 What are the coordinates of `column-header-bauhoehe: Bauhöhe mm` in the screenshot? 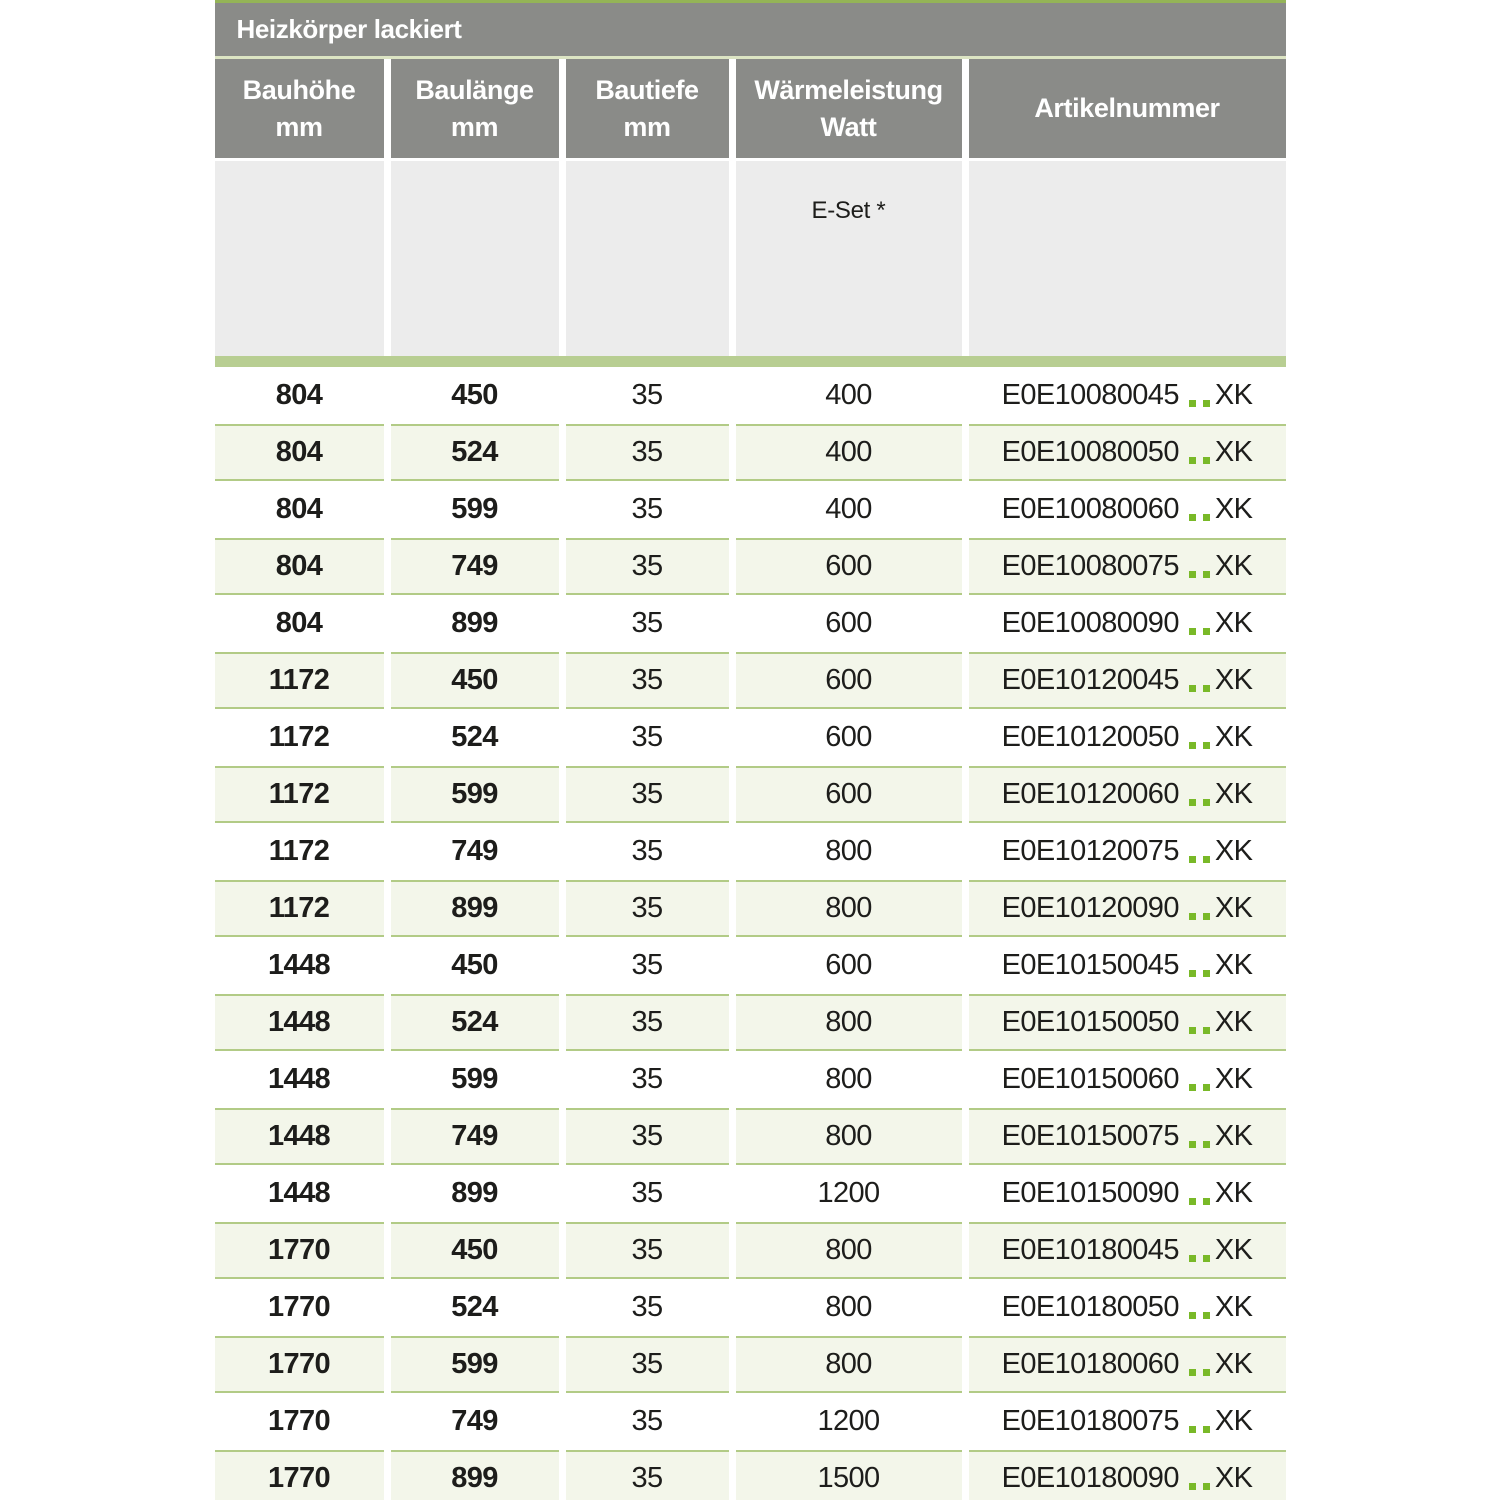 It's located at (299, 108).